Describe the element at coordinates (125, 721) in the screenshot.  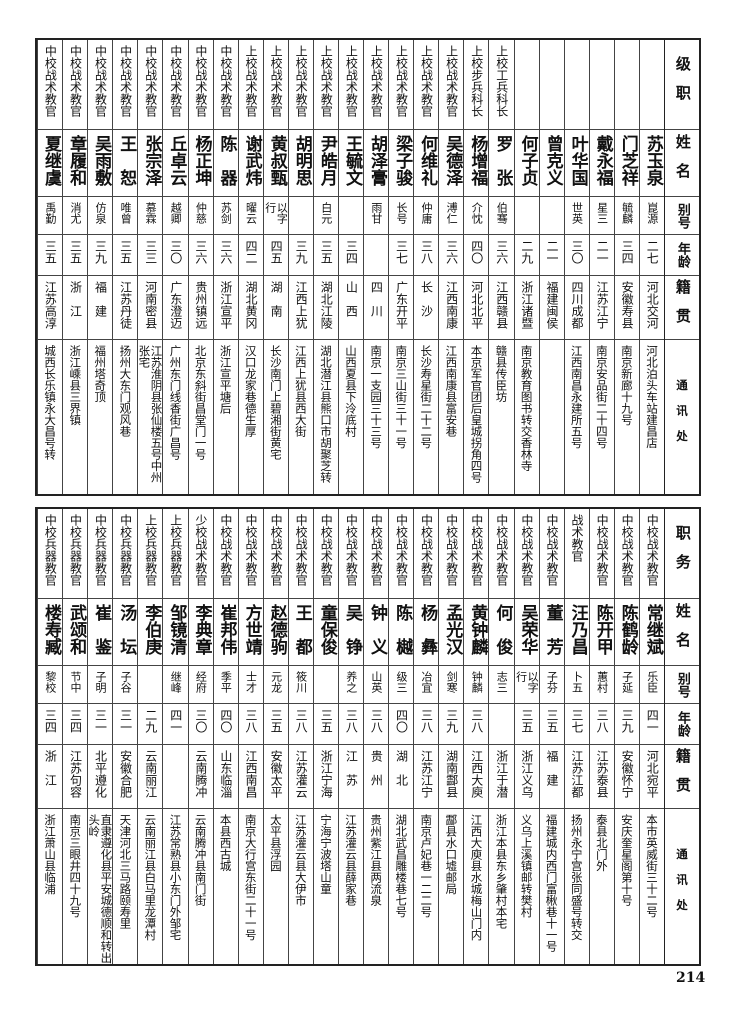
I see `age-text: 三一` at that location.